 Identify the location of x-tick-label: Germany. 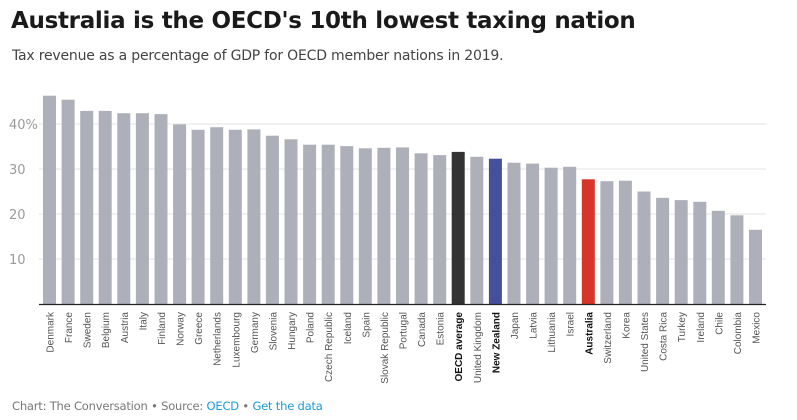
(255, 332).